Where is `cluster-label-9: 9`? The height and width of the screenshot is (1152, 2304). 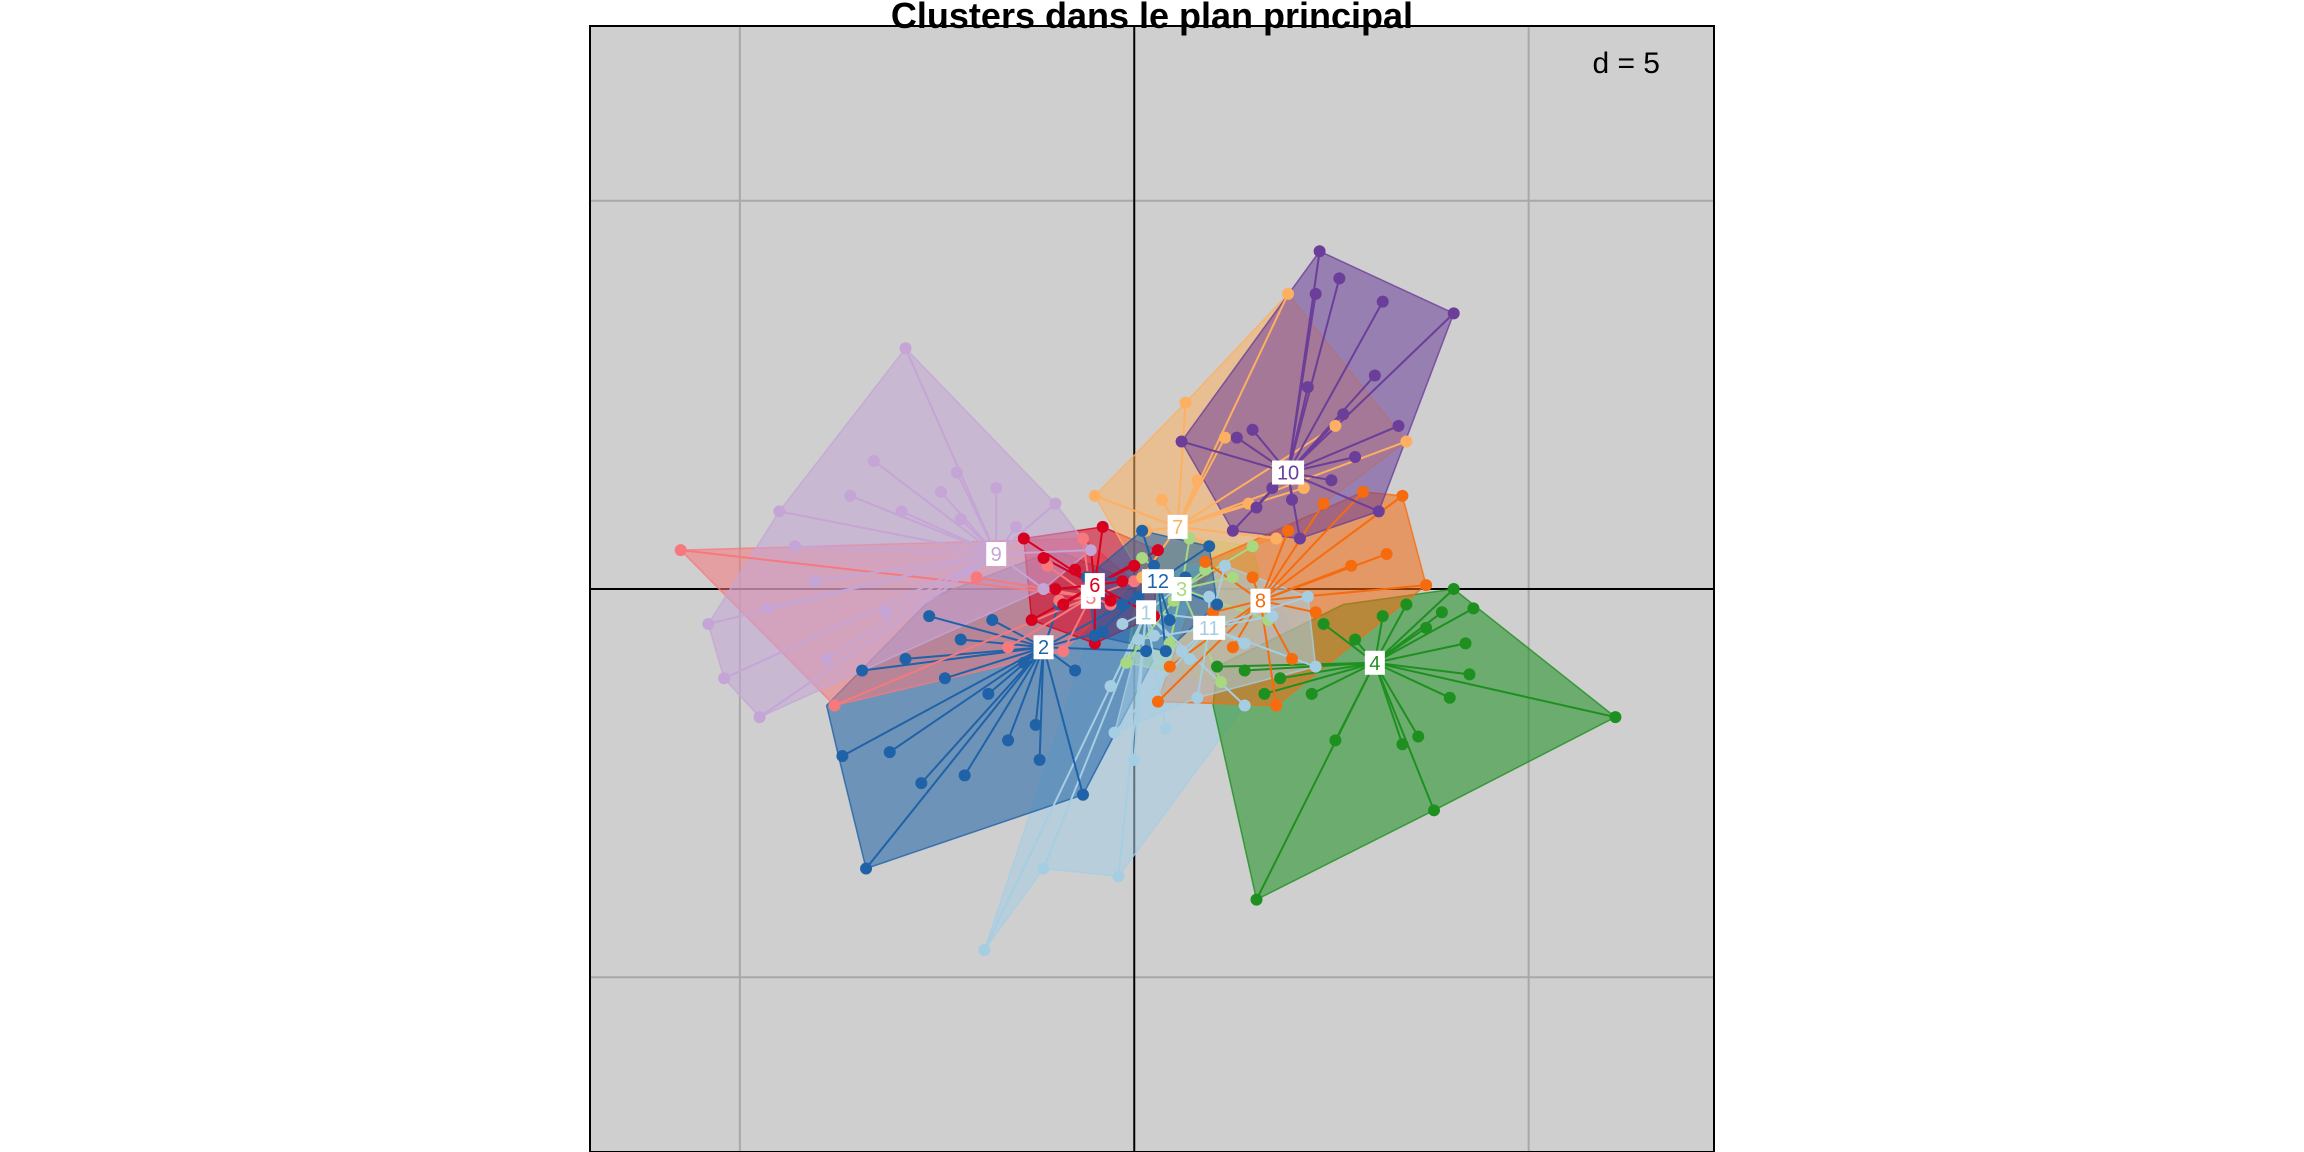
cluster-label-9: 9 is located at coordinates (996, 555).